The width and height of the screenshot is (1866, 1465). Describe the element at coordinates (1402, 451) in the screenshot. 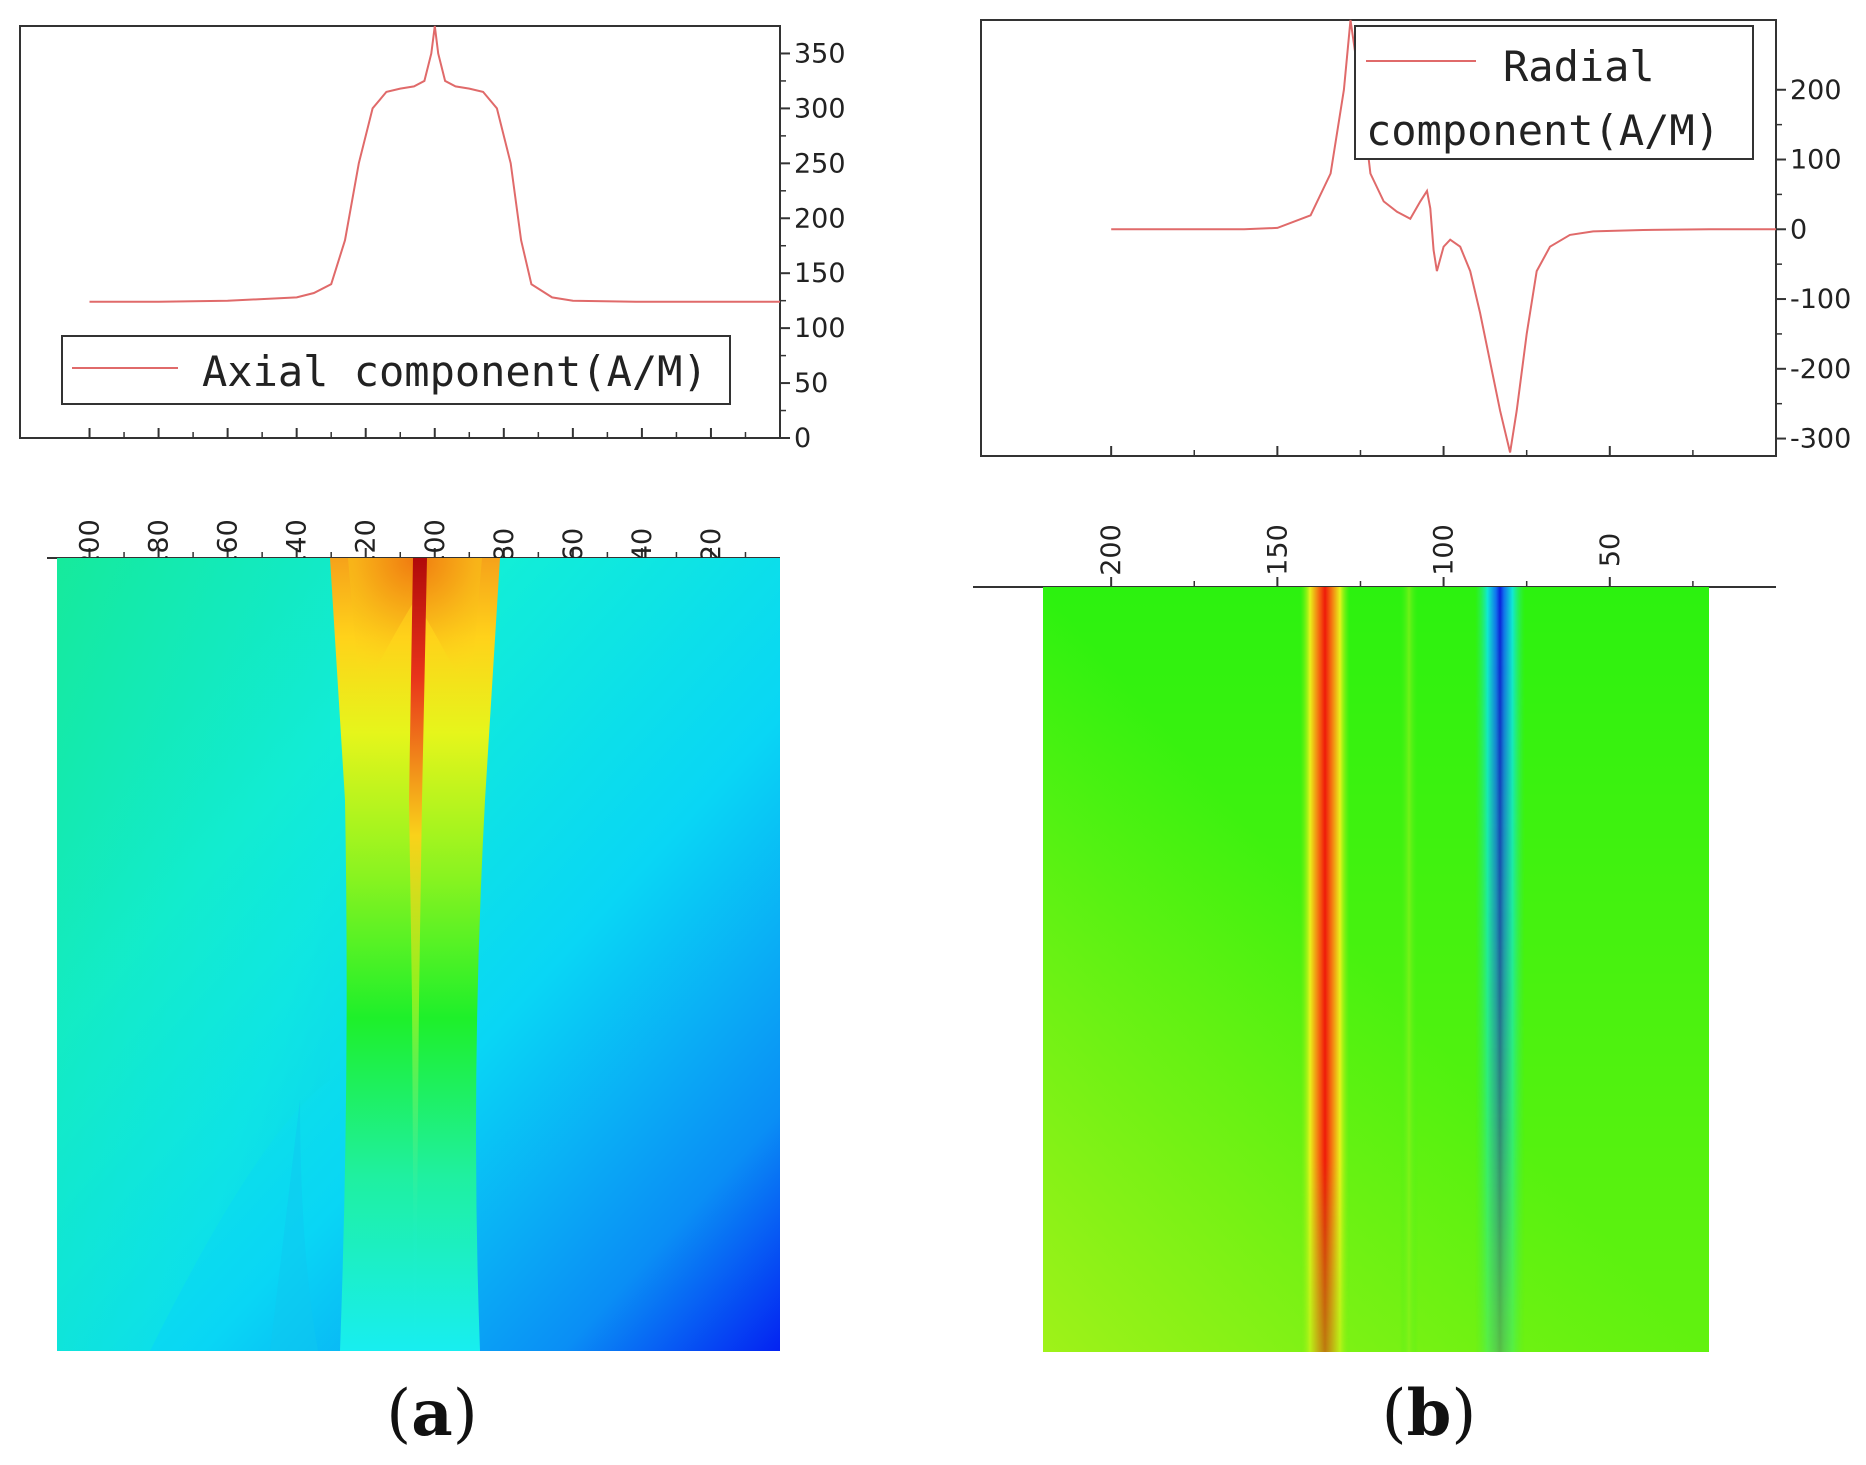

I see `panel-b-x-axis-ticks` at that location.